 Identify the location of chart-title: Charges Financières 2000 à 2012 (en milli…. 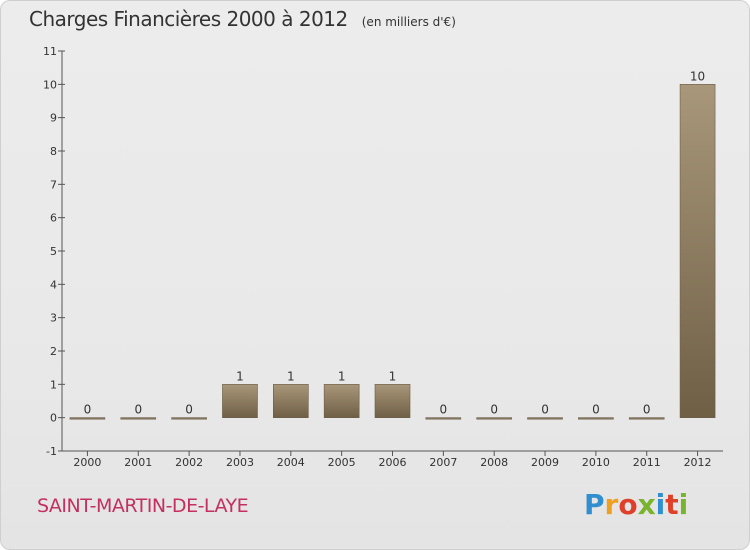
(242, 19).